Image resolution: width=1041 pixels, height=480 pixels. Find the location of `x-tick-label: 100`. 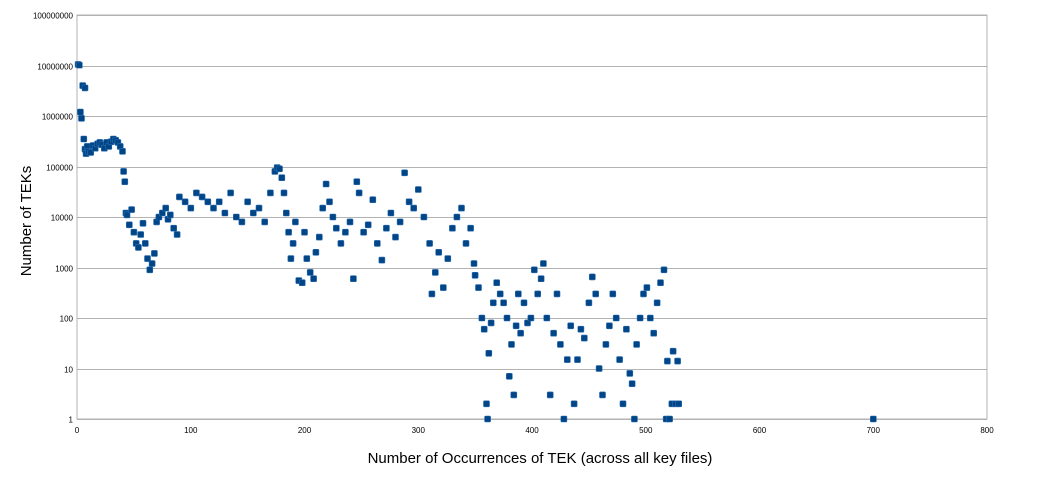

x-tick-label: 100 is located at coordinates (191, 430).